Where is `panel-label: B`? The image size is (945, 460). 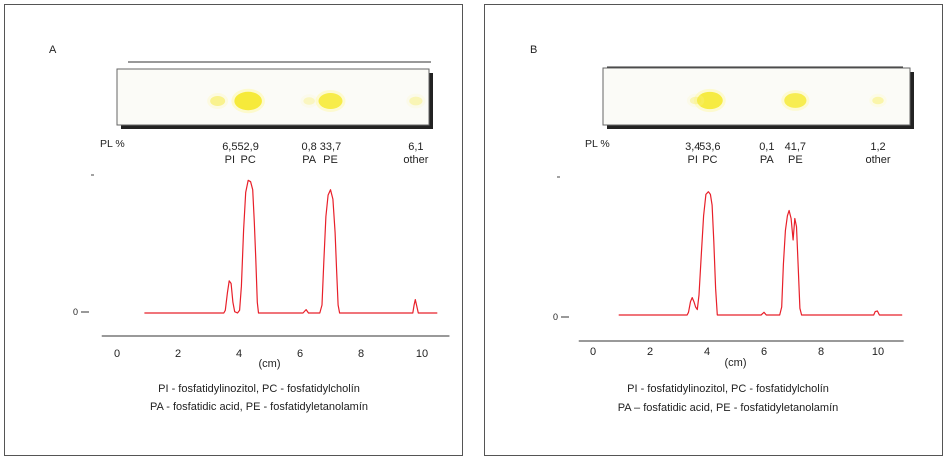 panel-label: B is located at coordinates (533, 50).